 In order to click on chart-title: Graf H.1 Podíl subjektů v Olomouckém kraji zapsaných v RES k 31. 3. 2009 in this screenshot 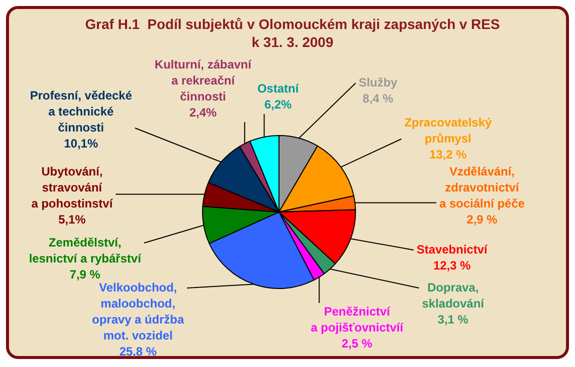, I will do `click(292, 33)`.